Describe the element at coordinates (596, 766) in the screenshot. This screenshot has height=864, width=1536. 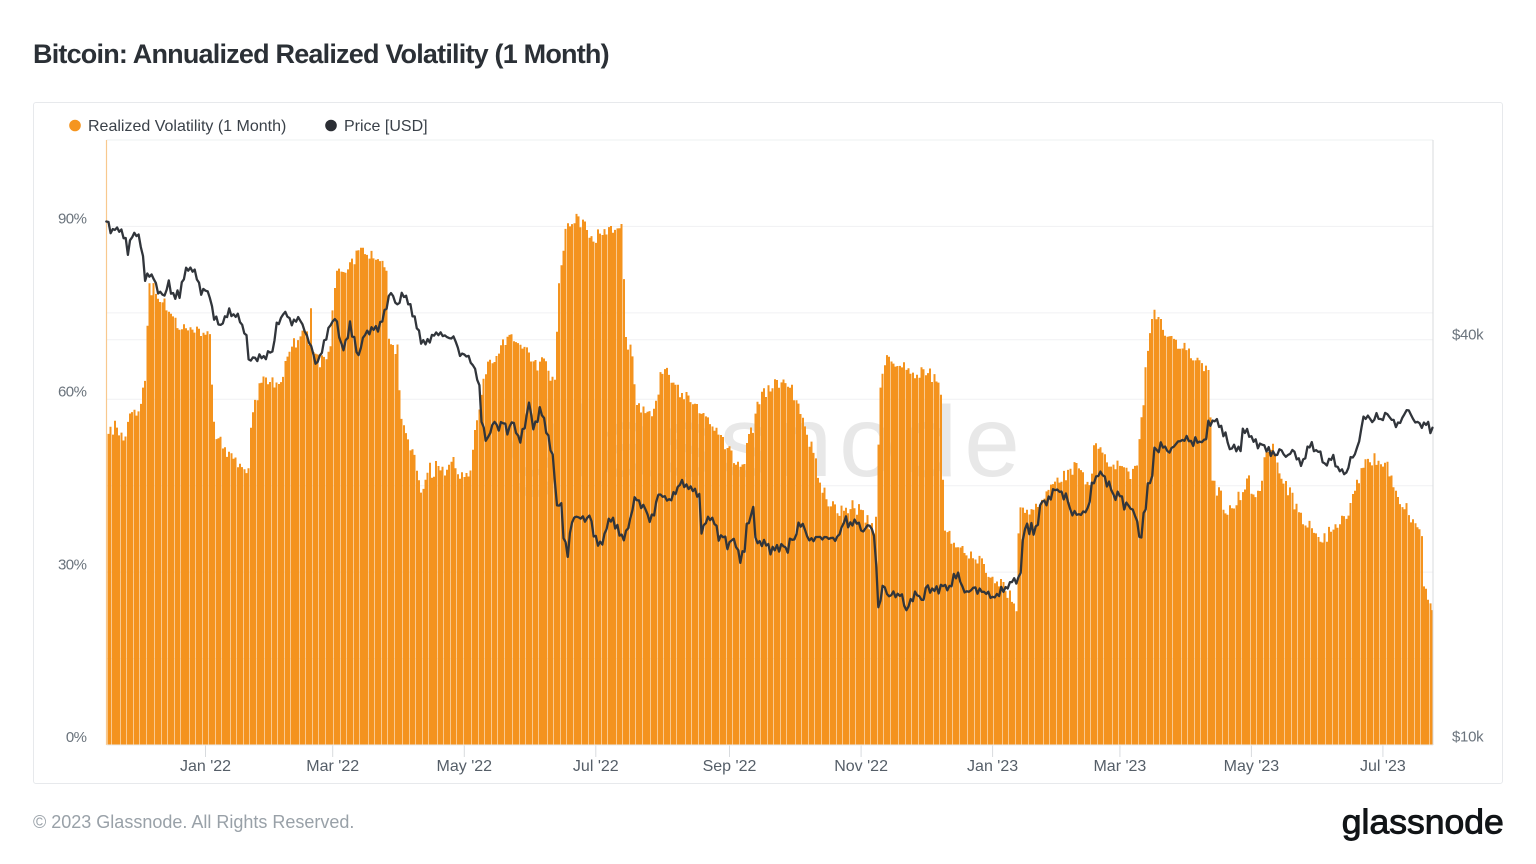
I see `svg-text: Jul '22` at that location.